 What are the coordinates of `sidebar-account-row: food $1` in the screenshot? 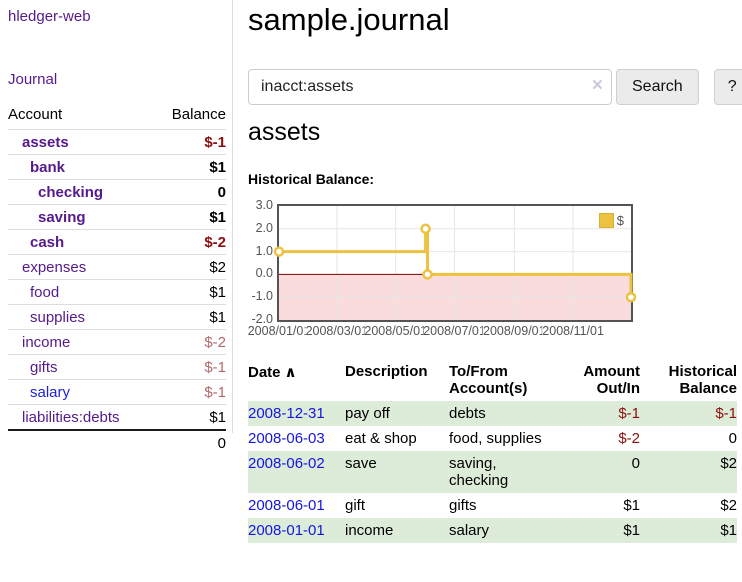 It's located at (117, 292).